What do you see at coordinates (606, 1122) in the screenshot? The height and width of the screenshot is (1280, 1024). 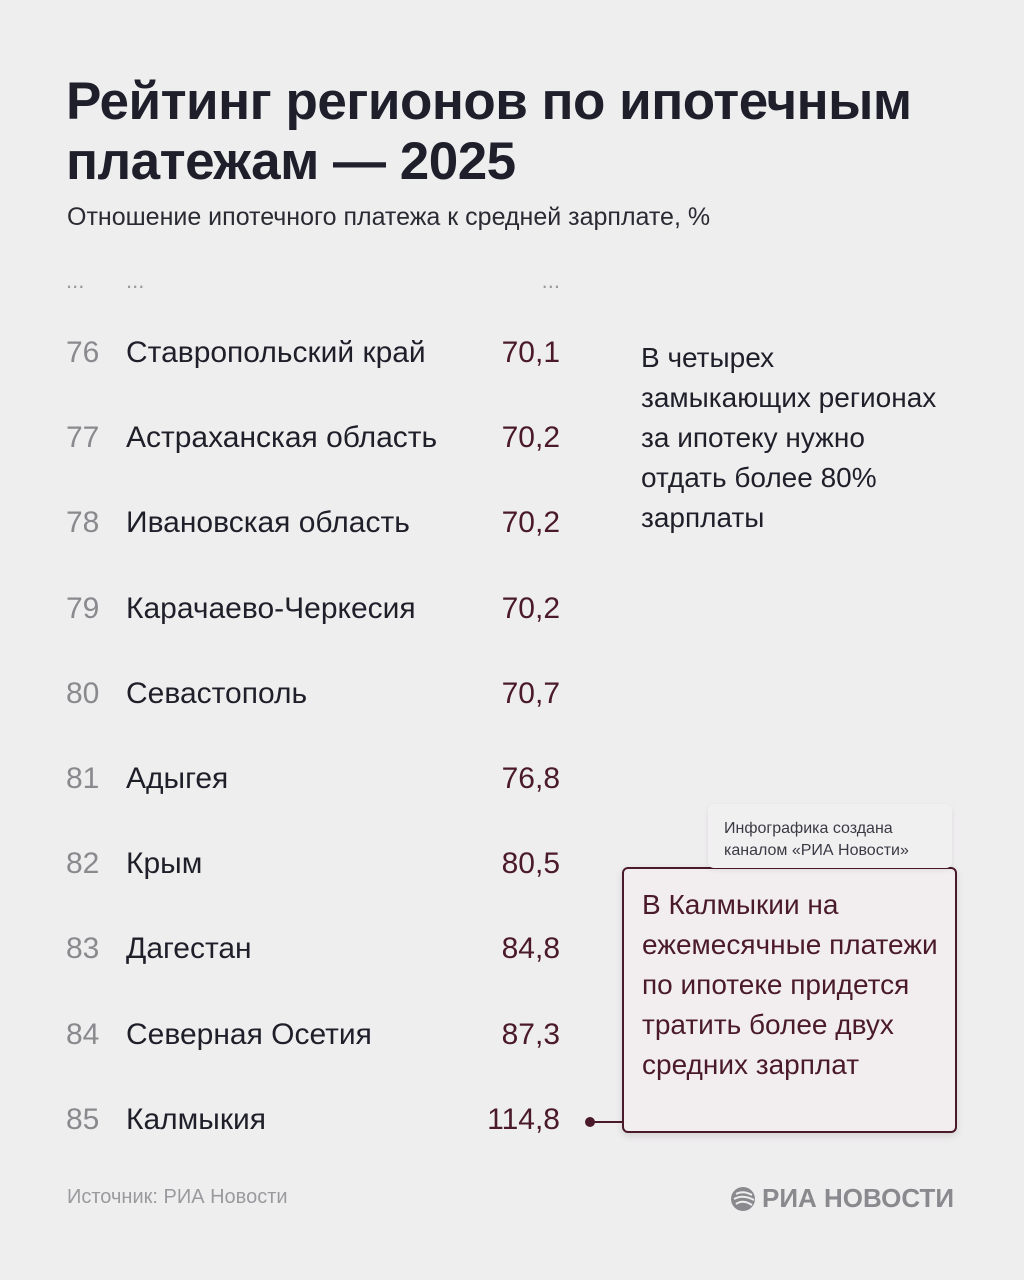 I see `callout-leader-line` at bounding box center [606, 1122].